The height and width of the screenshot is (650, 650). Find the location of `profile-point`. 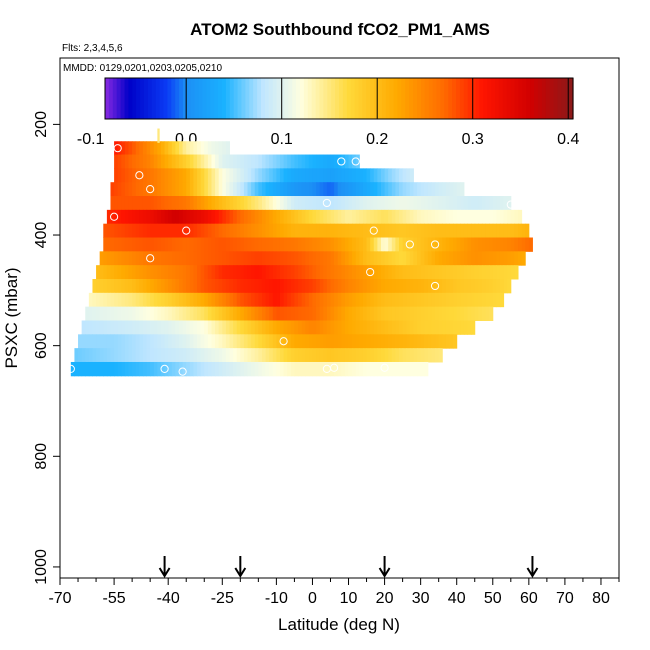

profile-point is located at coordinates (117, 148).